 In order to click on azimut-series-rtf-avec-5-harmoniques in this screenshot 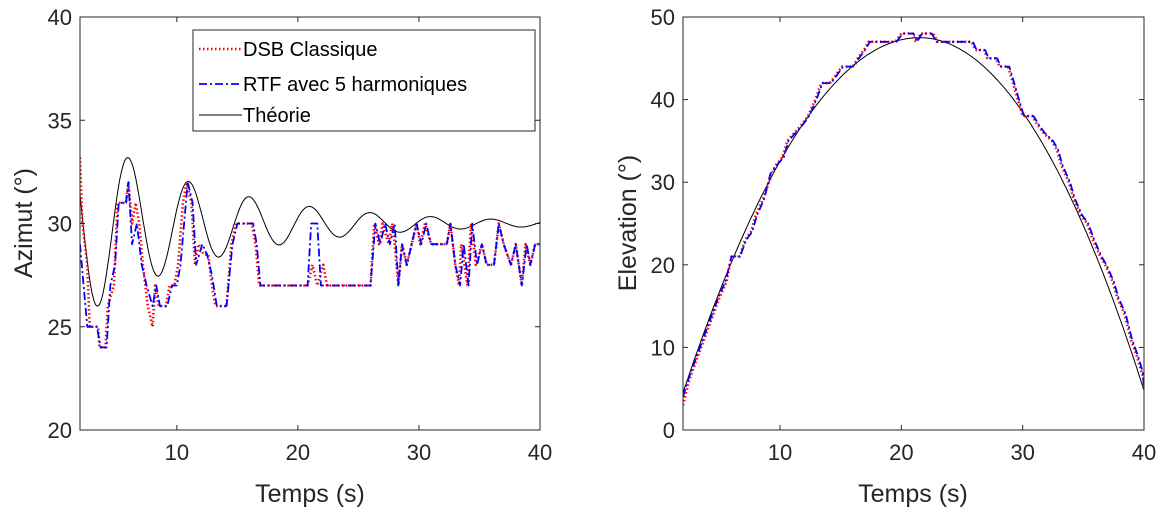, I will do `click(310, 265)`.